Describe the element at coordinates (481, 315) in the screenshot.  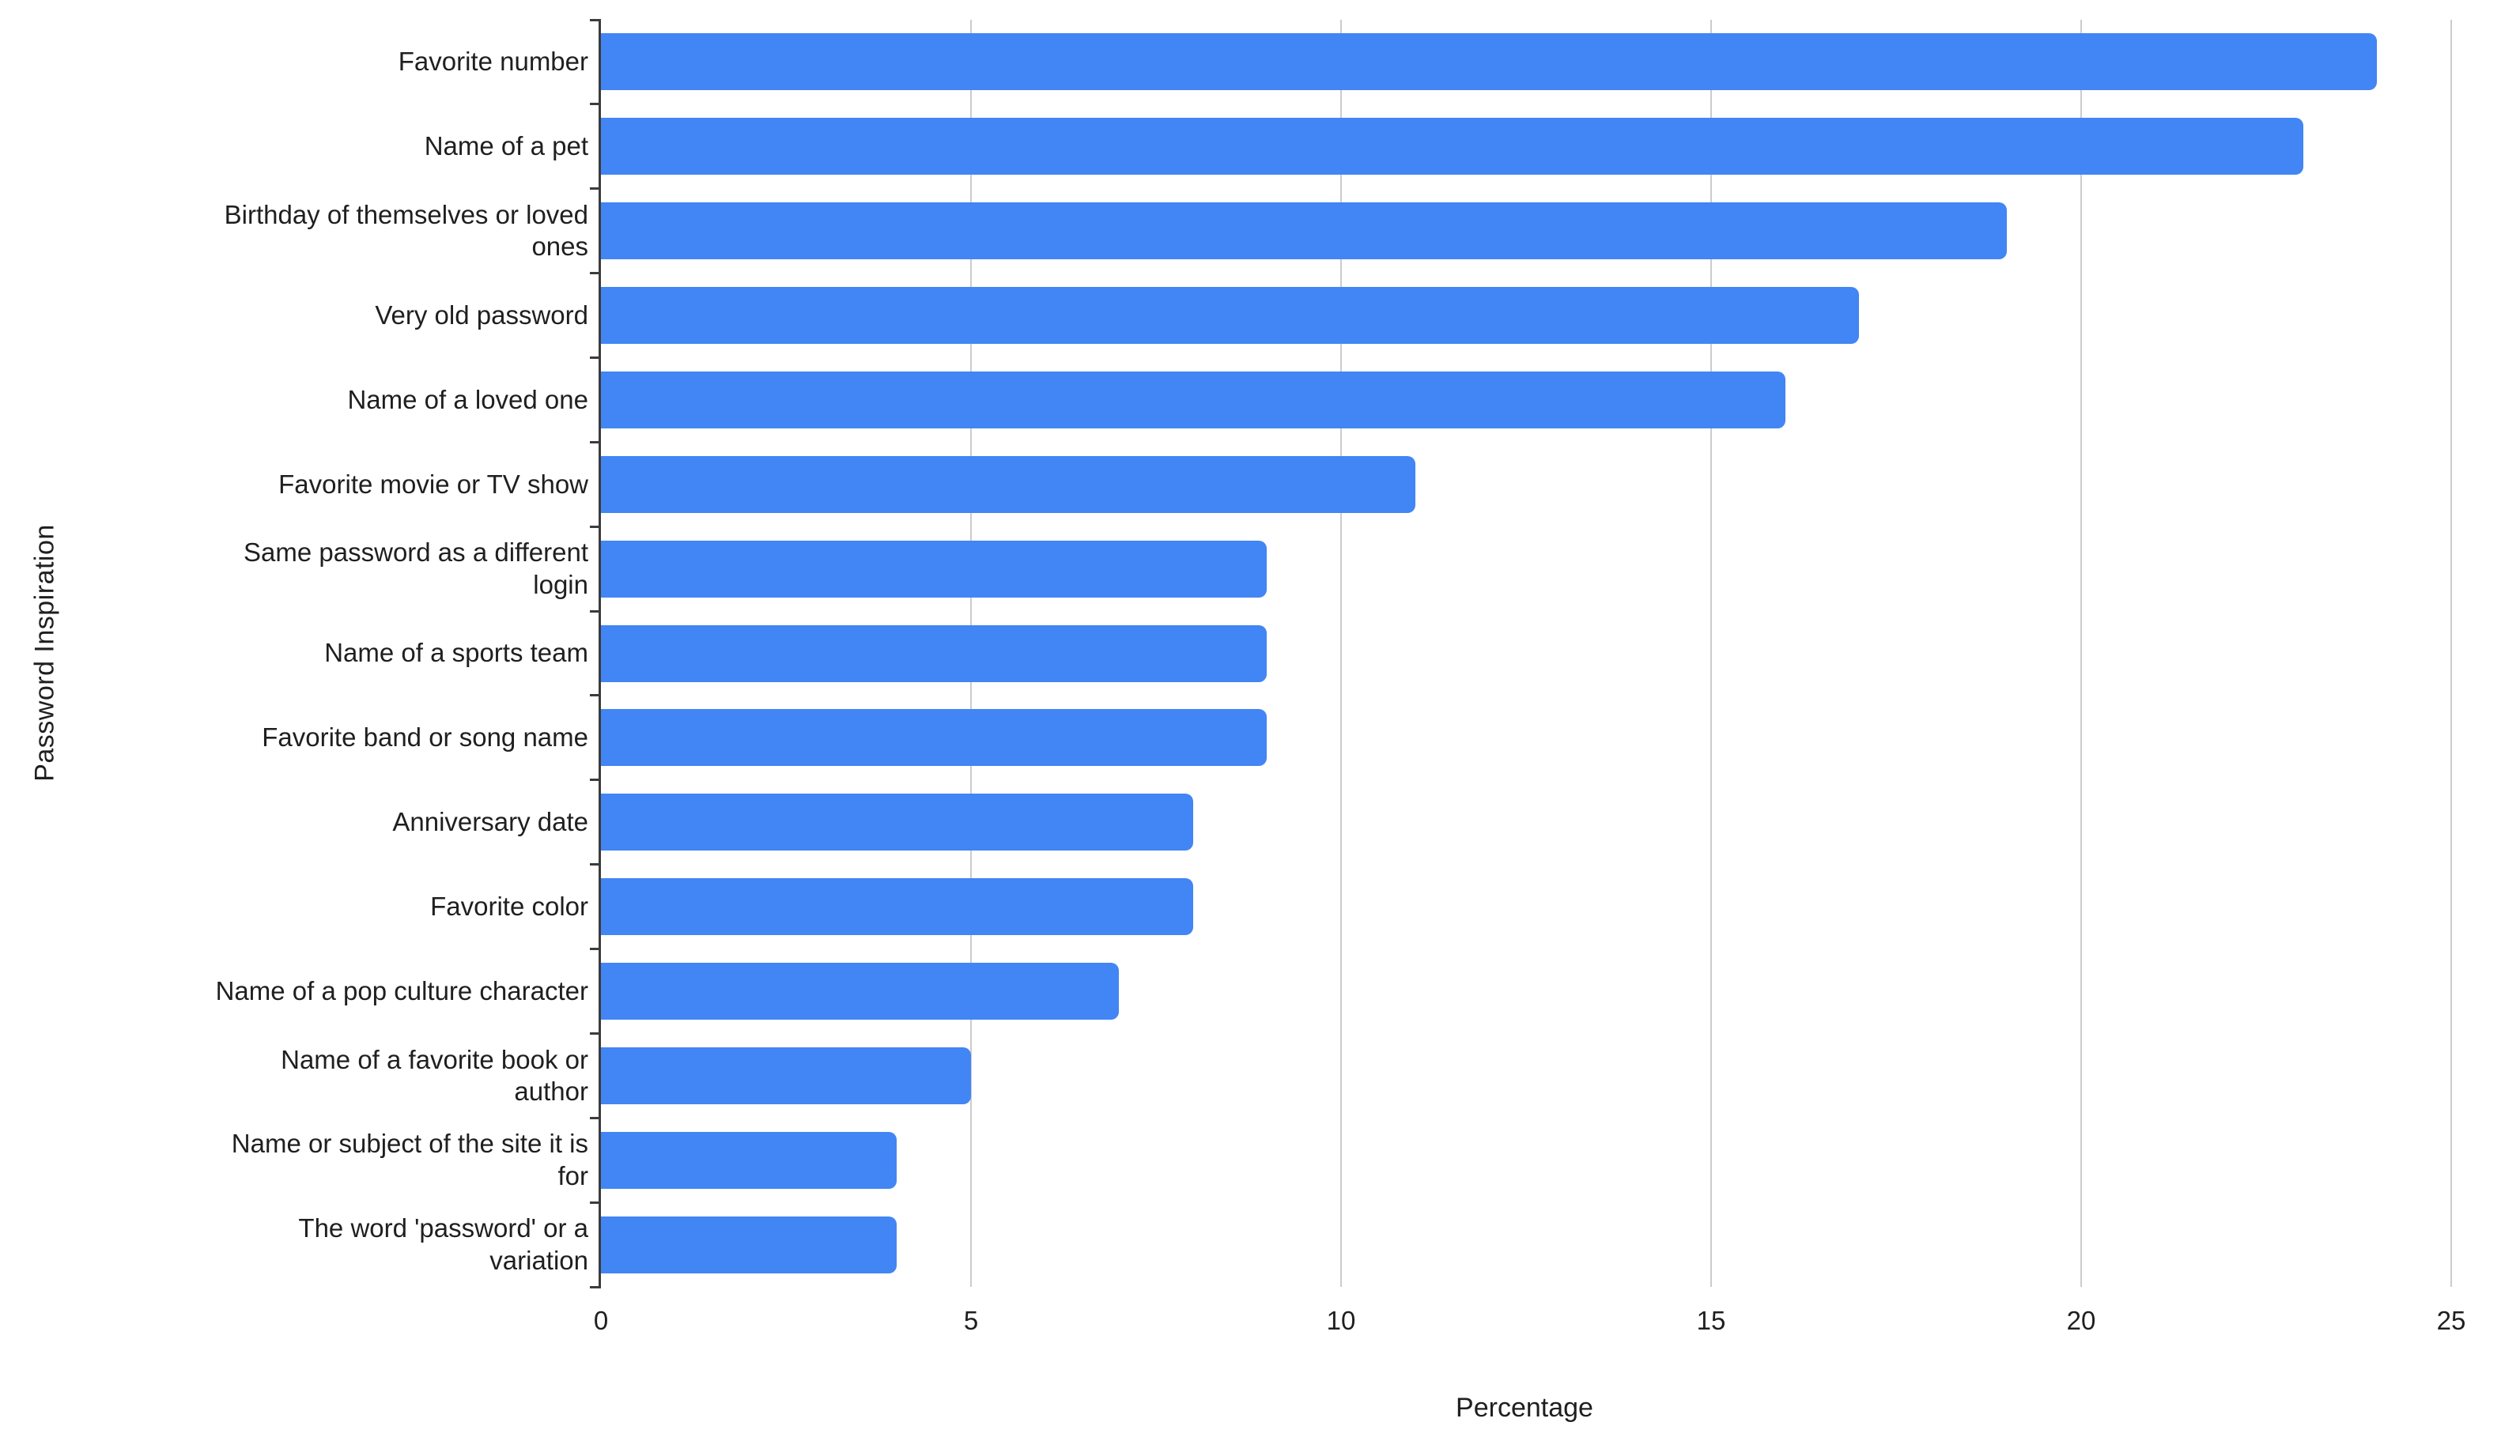
I see `category-label: Very old password` at that location.